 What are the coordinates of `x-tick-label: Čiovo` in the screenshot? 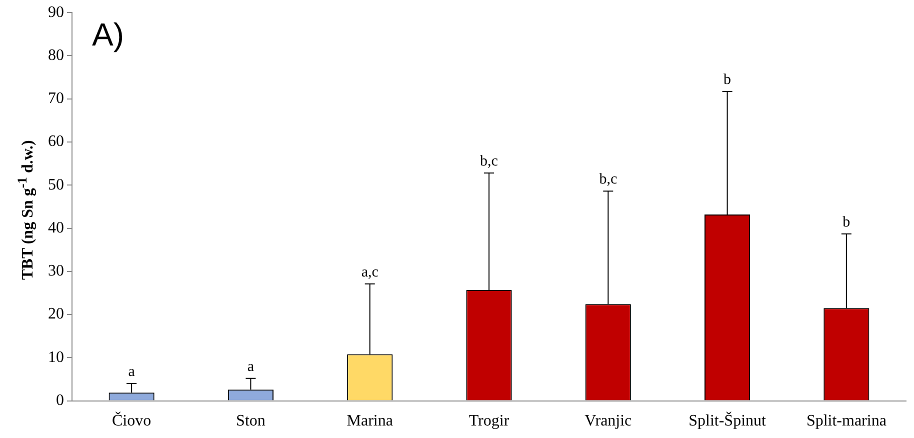 It's located at (132, 421).